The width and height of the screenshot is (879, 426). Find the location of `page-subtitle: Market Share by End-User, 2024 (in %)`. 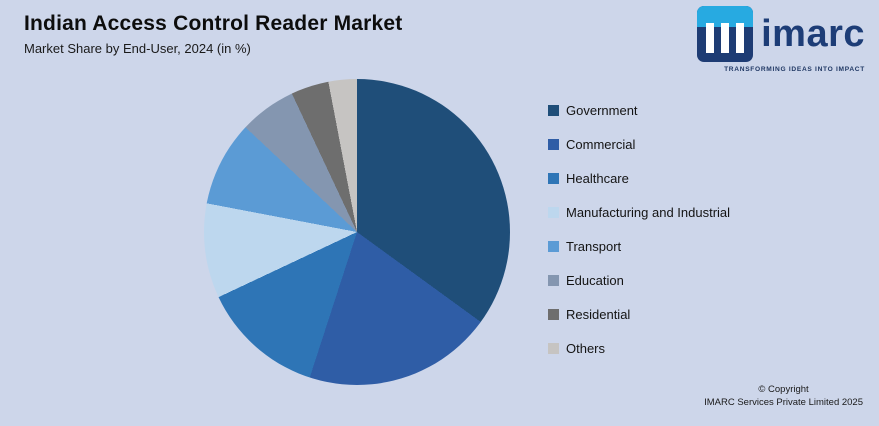

page-subtitle: Market Share by End-User, 2024 (in %) is located at coordinates (137, 48).